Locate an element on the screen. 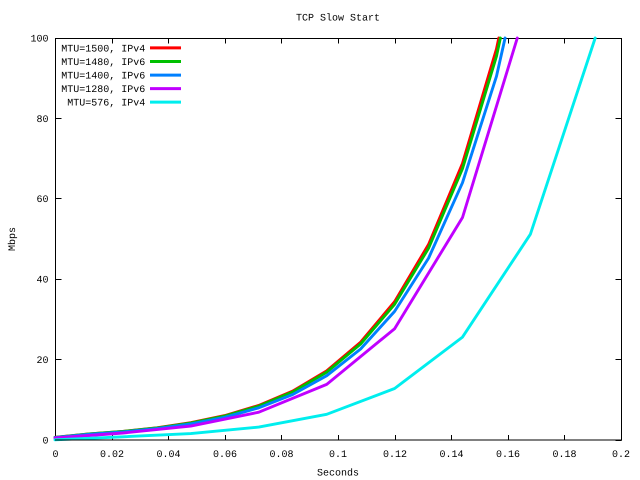 This screenshot has width=640, height=480. svg-text: 0.16 is located at coordinates (508, 455).